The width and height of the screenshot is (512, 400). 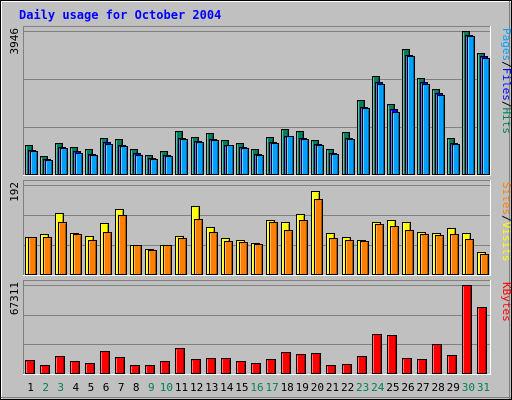 I want to click on panel-top-legend-label: Pages/Files/Hits, so click(x=506, y=81).